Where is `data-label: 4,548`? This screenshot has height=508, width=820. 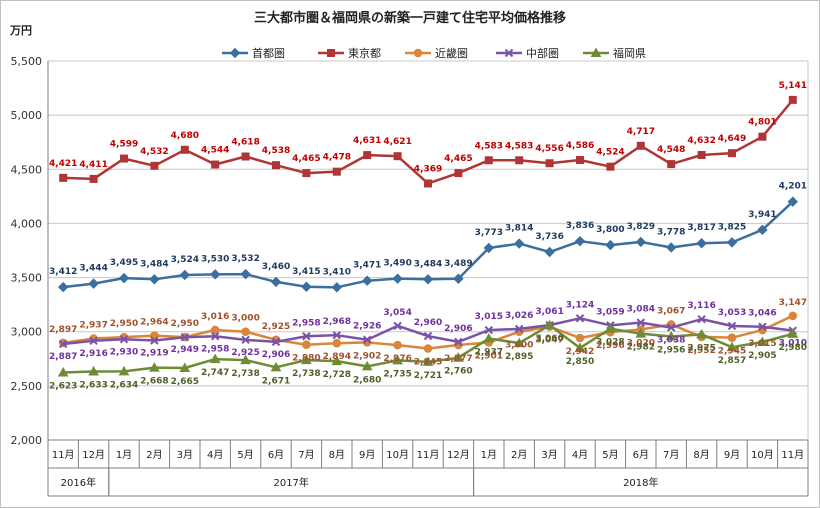 data-label: 4,548 is located at coordinates (671, 150).